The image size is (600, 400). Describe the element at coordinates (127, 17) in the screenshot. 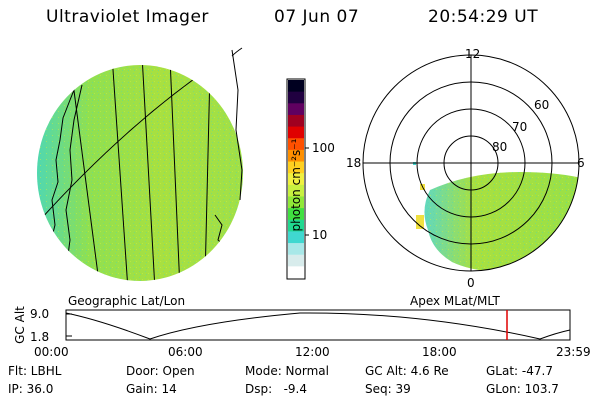

I see `app-title: Ultraviolet Imager` at that location.